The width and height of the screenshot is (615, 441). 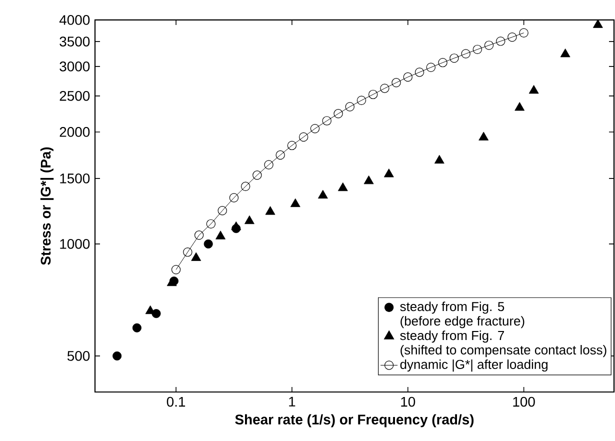 What do you see at coordinates (452, 308) in the screenshot?
I see `legend-label: steady from Fig. 5` at bounding box center [452, 308].